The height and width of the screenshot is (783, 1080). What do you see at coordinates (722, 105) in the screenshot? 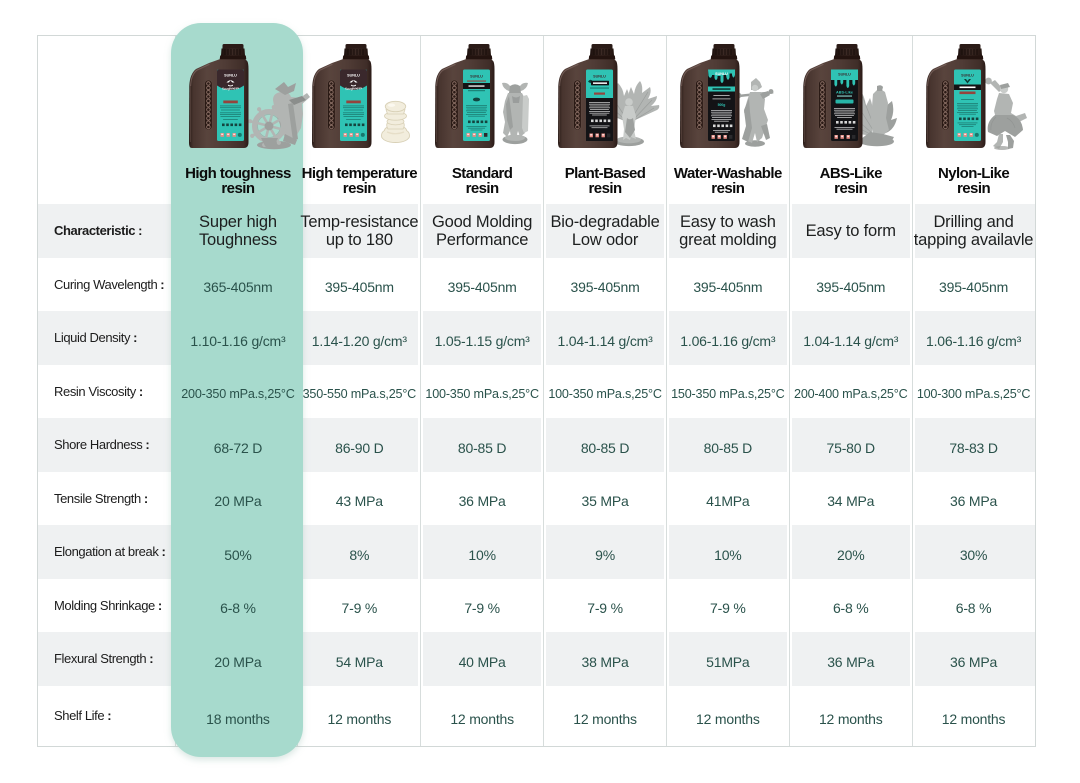
I see `svg-text: 500g` at bounding box center [722, 105].